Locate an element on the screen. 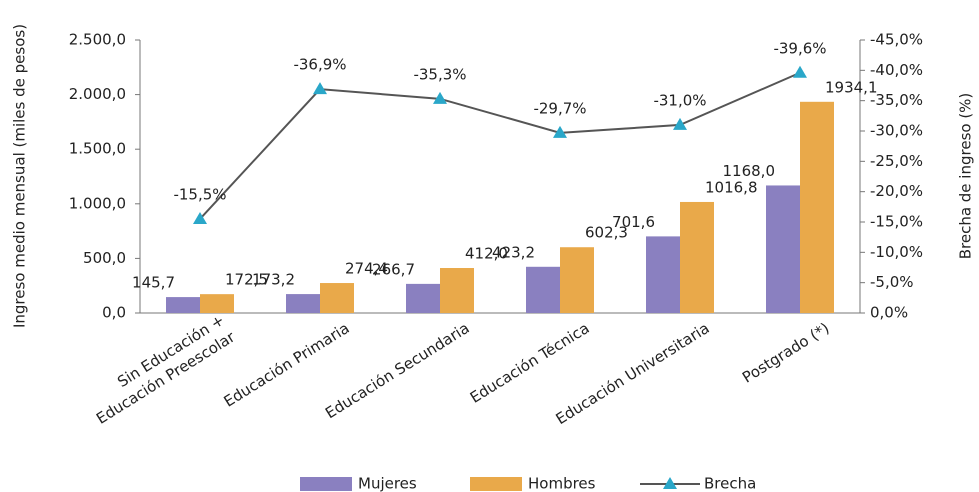 This screenshot has height=492, width=979. legend-label: Mujeres is located at coordinates (387, 483).